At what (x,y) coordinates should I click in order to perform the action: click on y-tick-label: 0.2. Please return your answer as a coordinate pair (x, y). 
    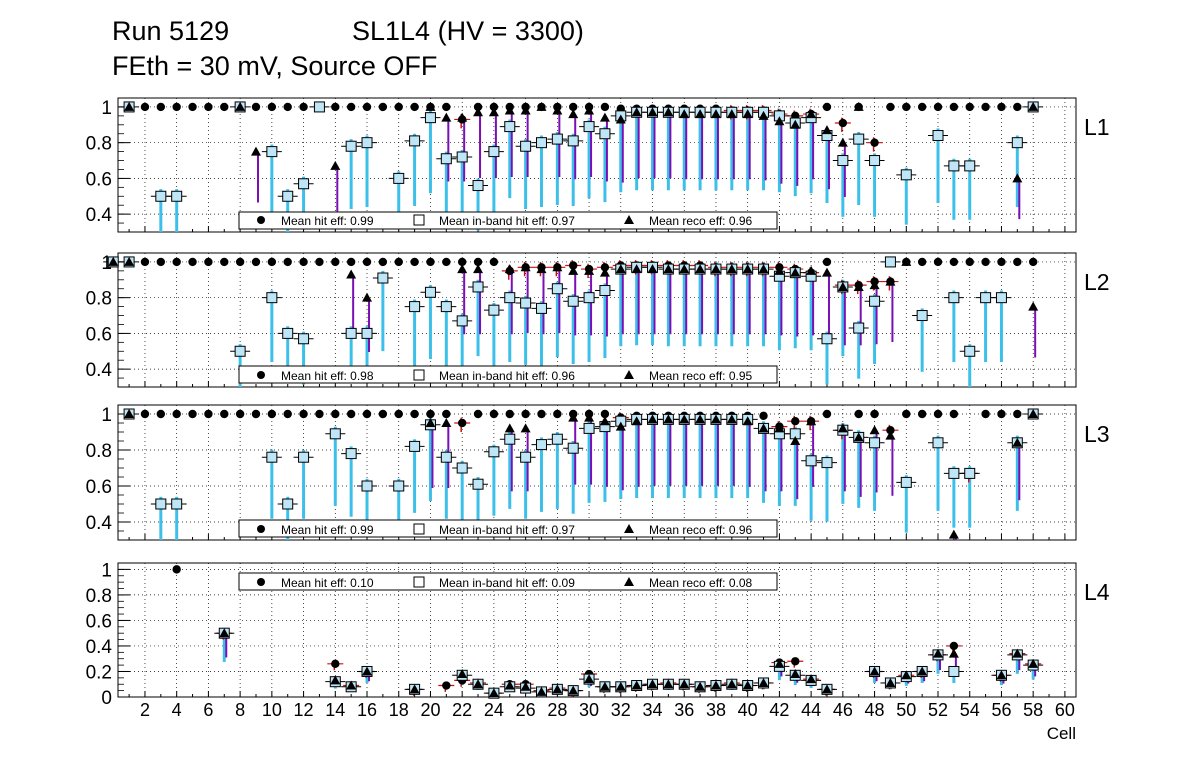
    Looking at the image, I should click on (99, 672).